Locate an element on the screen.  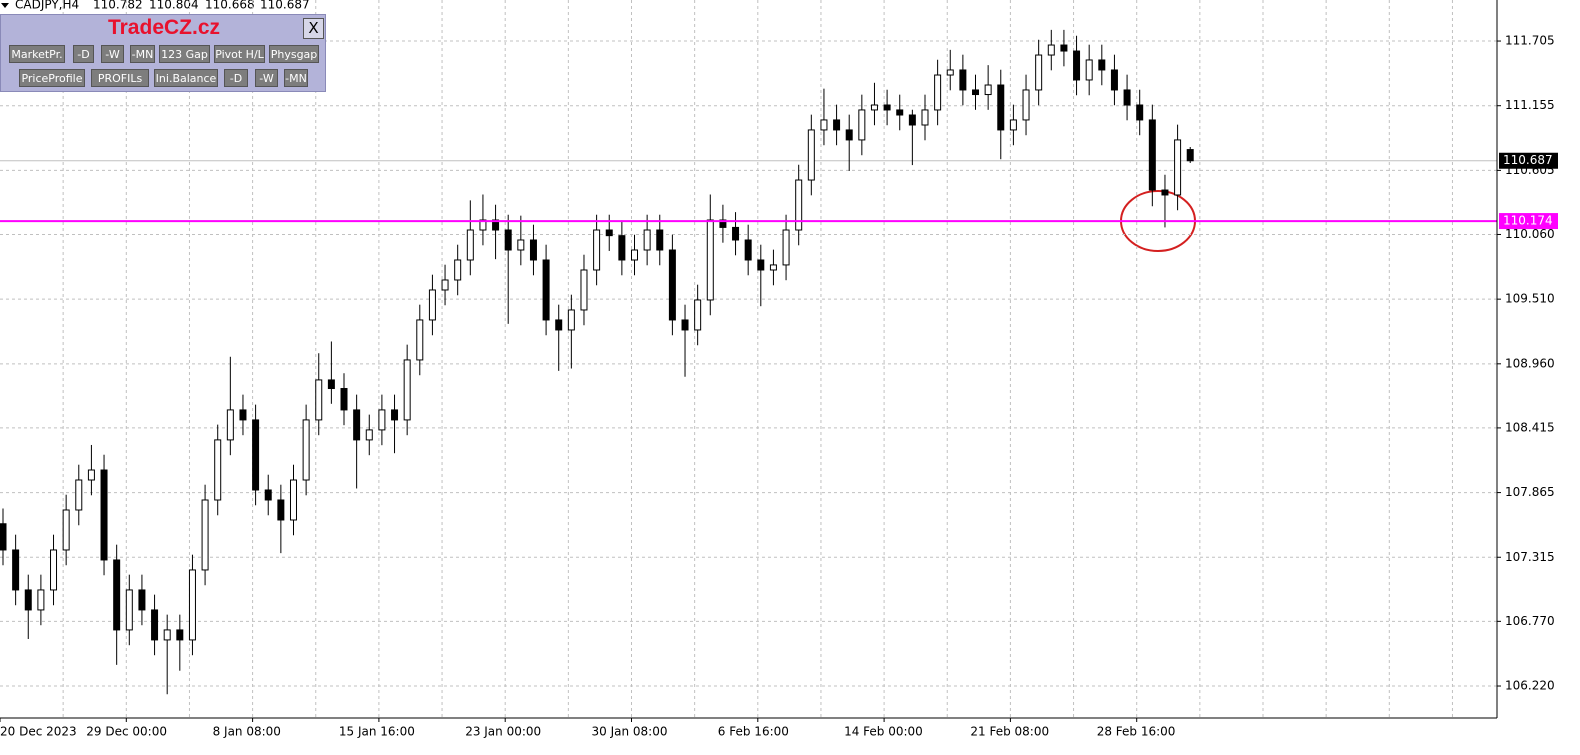
close-button: X is located at coordinates (313, 28).